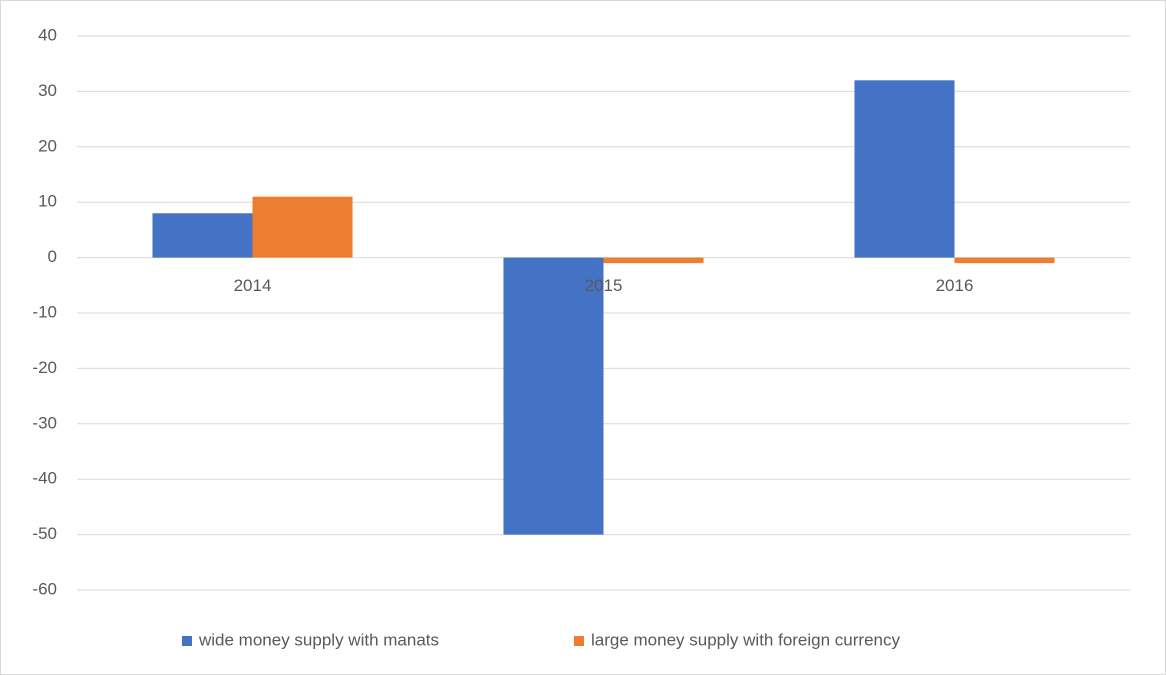  I want to click on y-tick-label: 0, so click(52, 256).